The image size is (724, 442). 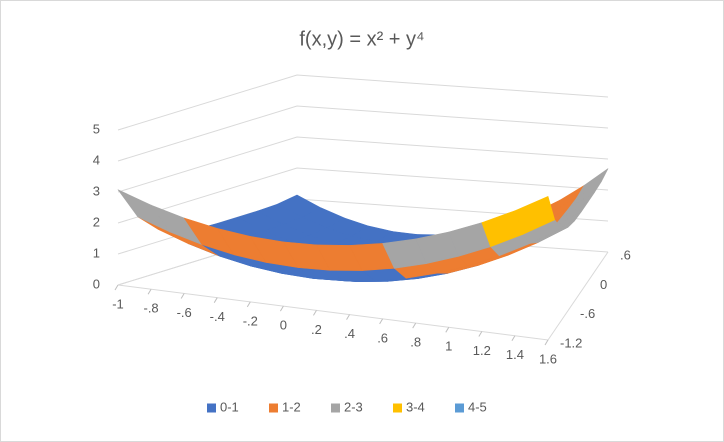 What do you see at coordinates (482, 350) in the screenshot?
I see `x-tick-label: 1.2` at bounding box center [482, 350].